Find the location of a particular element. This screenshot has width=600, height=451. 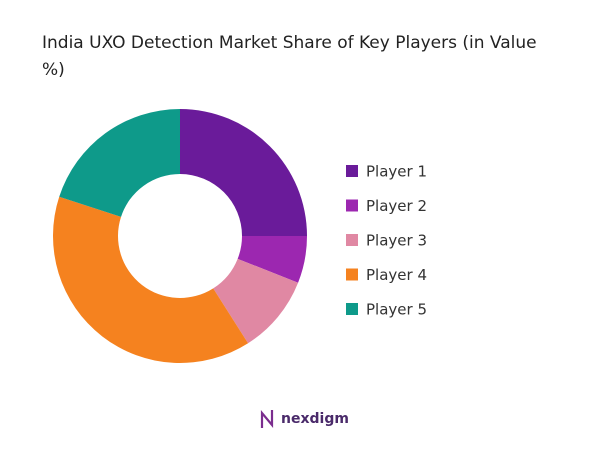

legend-label: Player 5 is located at coordinates (396, 310).